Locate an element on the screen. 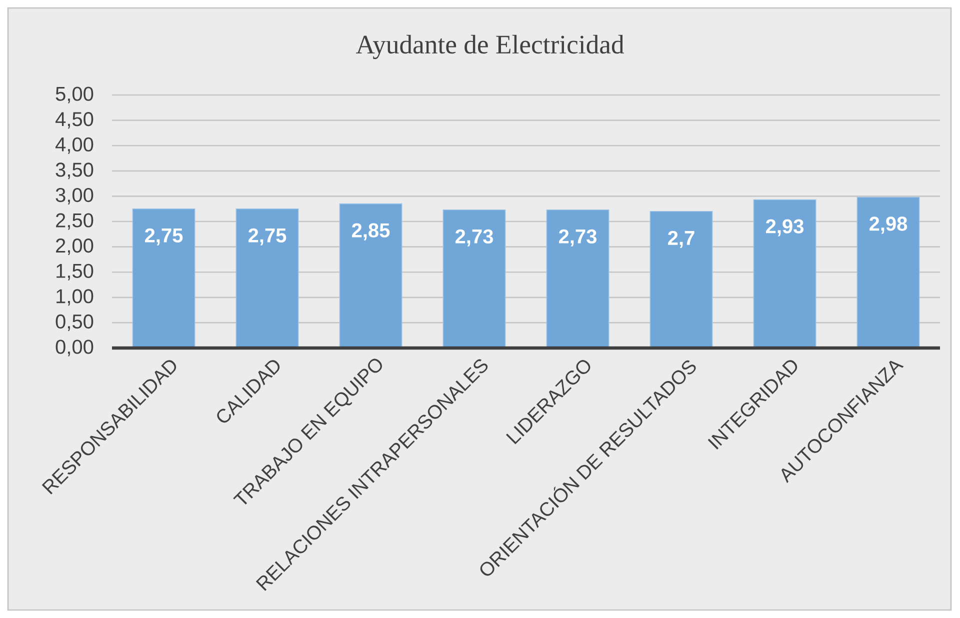 The width and height of the screenshot is (960, 618). y-tick-label: 1,50 is located at coordinates (75, 272).